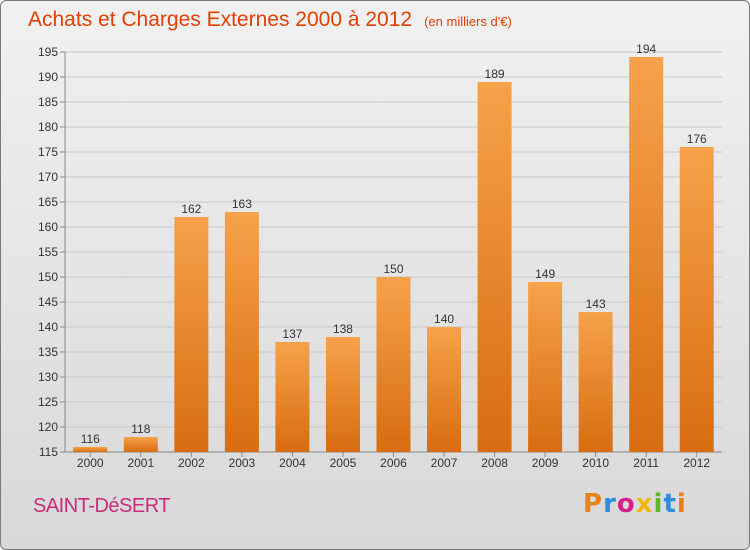  I want to click on bar-value-label: 150, so click(393, 269).